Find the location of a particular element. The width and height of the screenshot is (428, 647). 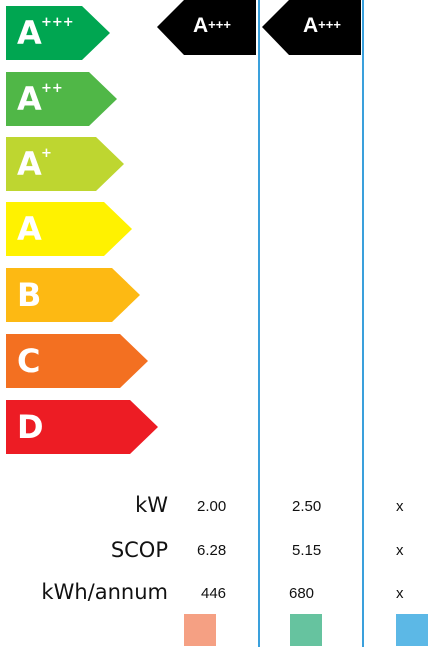

energy-class-arrow-a3: A +++ is located at coordinates (58, 33).